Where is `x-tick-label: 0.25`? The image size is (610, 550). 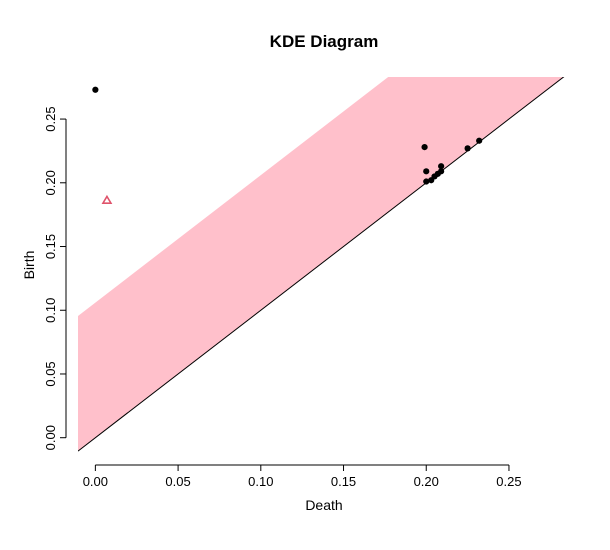
x-tick-label: 0.25 is located at coordinates (508, 481).